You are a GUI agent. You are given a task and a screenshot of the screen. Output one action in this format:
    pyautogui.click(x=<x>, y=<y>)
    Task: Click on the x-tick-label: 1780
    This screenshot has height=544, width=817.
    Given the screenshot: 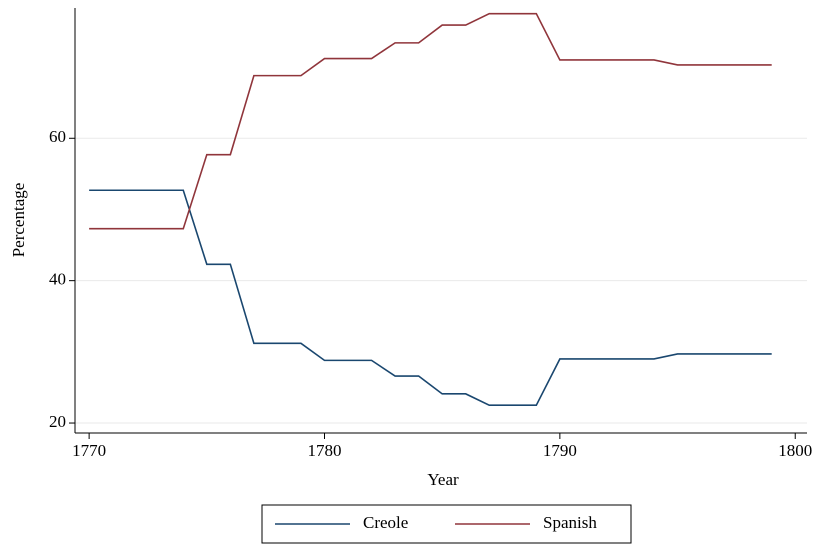 What is the action you would take?
    pyautogui.click(x=324, y=450)
    